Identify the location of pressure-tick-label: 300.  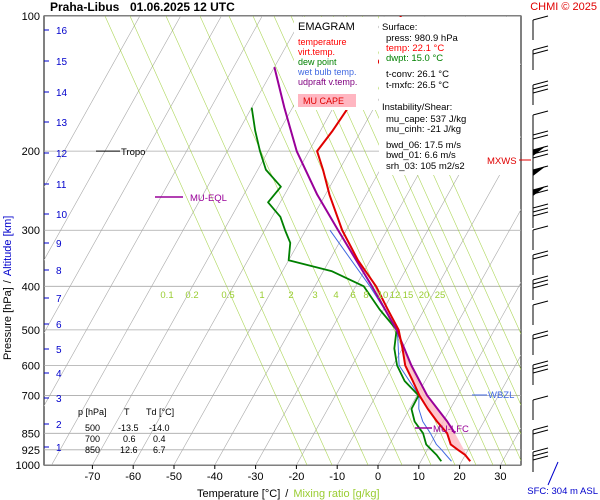
(31, 231).